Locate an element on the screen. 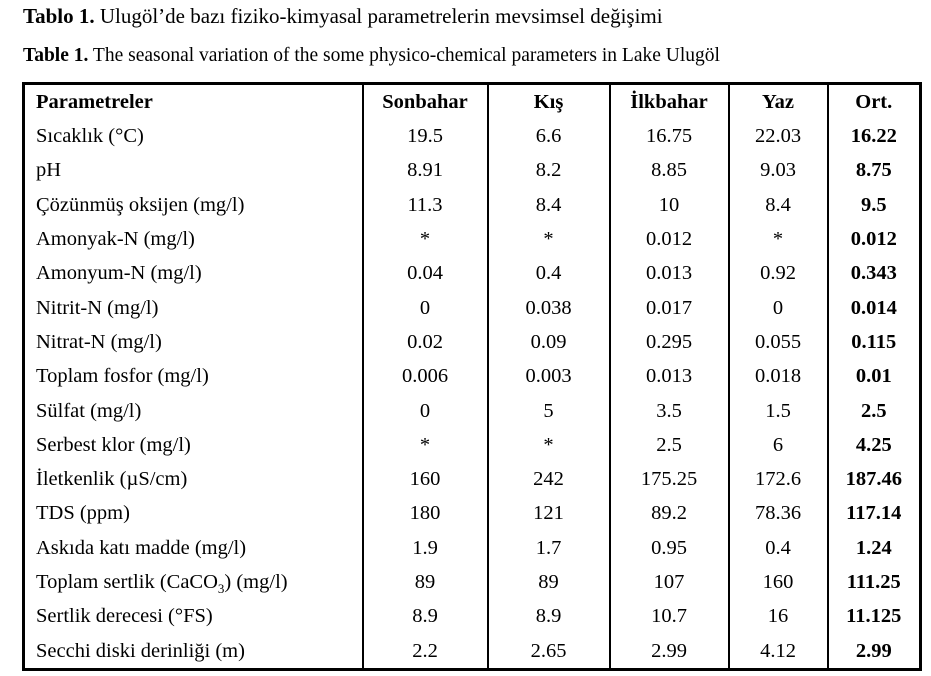  cell-kis: 89 is located at coordinates (548, 582).